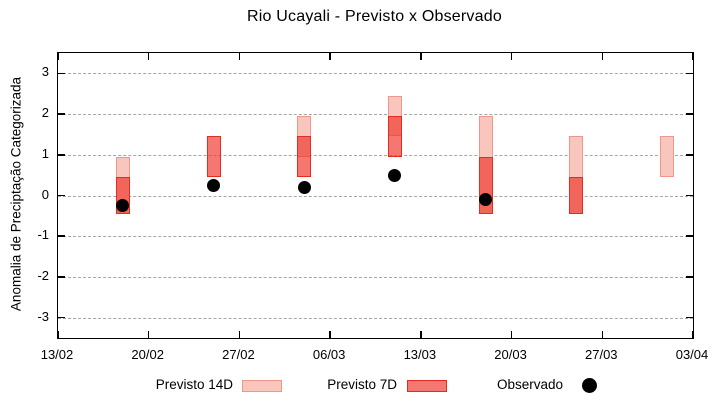  What do you see at coordinates (427, 386) in the screenshot?
I see `legend-swatch-previsto-7d-icon` at bounding box center [427, 386].